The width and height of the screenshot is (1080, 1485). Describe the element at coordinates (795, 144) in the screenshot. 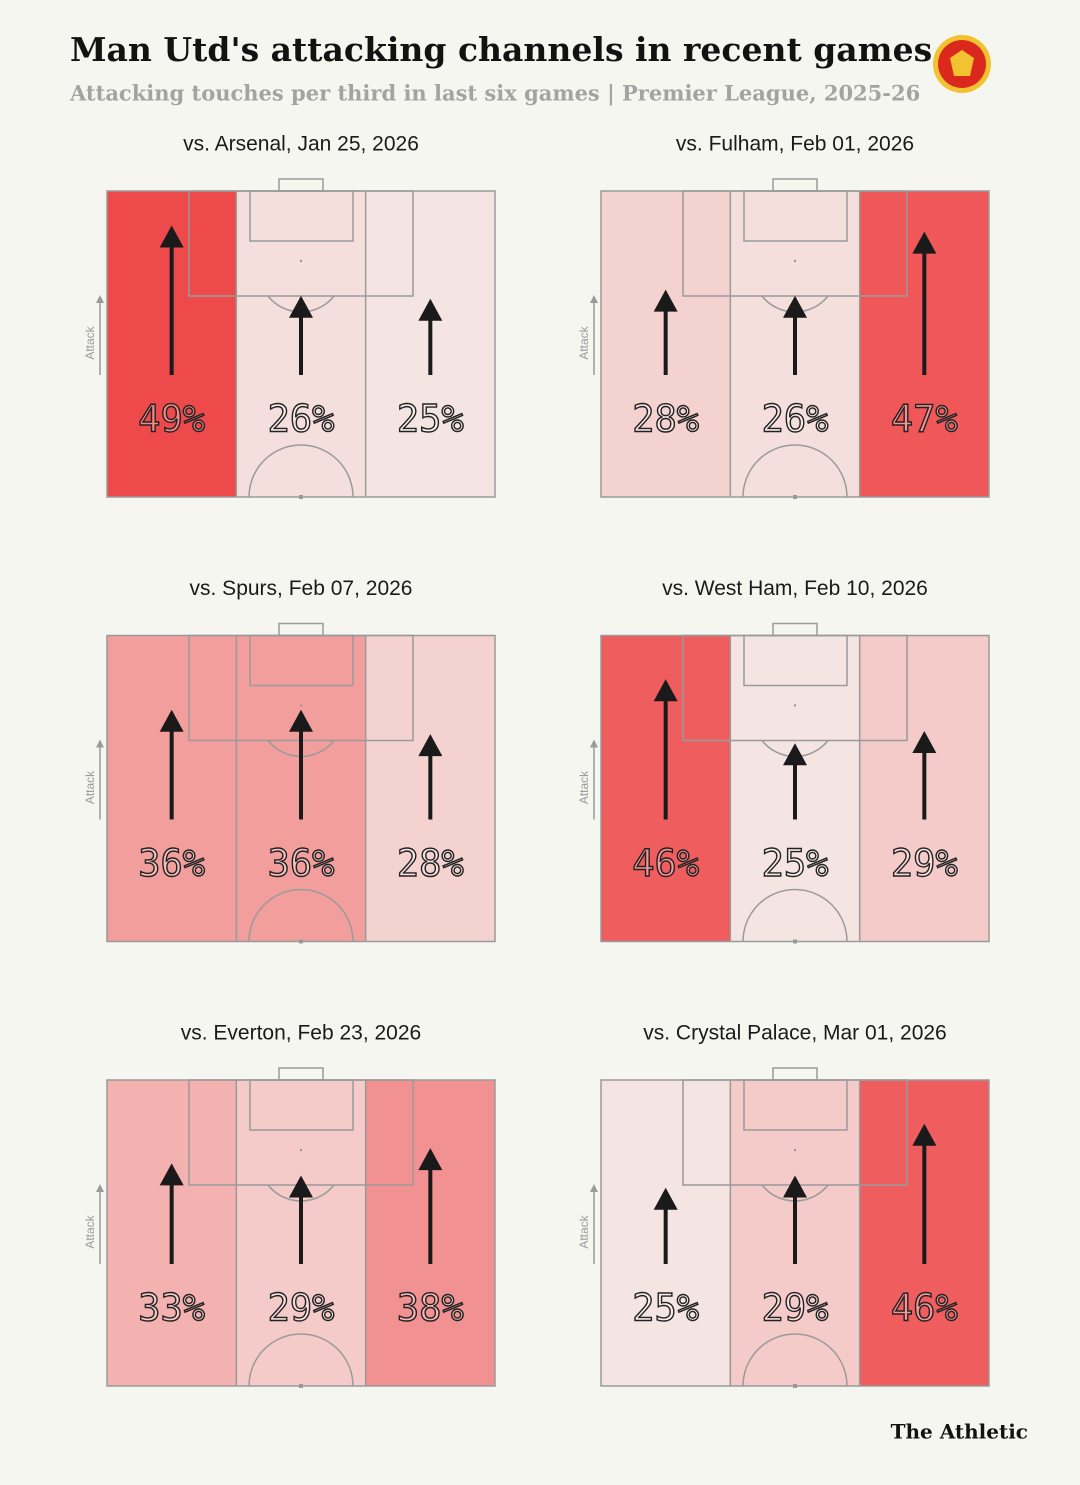

I see `panel-title: vs. Fulham, Feb 01, 2026` at that location.